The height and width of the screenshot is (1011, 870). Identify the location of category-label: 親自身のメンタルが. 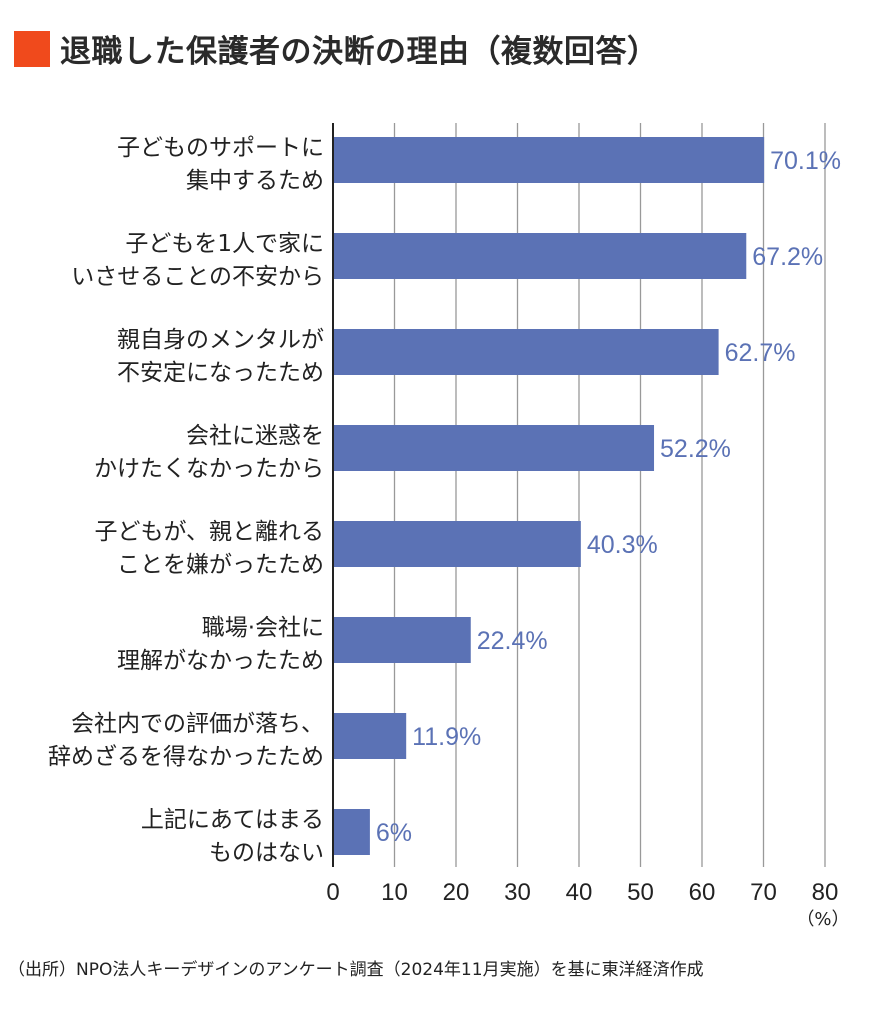
(220, 340).